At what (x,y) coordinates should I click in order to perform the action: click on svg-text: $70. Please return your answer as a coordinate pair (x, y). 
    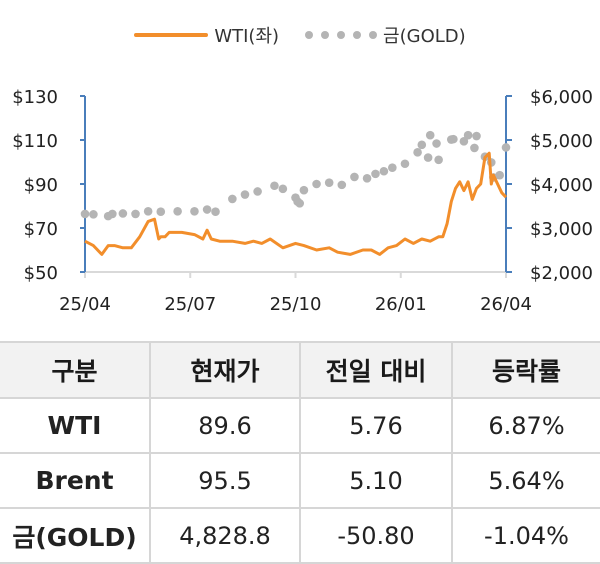
    Looking at the image, I should click on (41, 229).